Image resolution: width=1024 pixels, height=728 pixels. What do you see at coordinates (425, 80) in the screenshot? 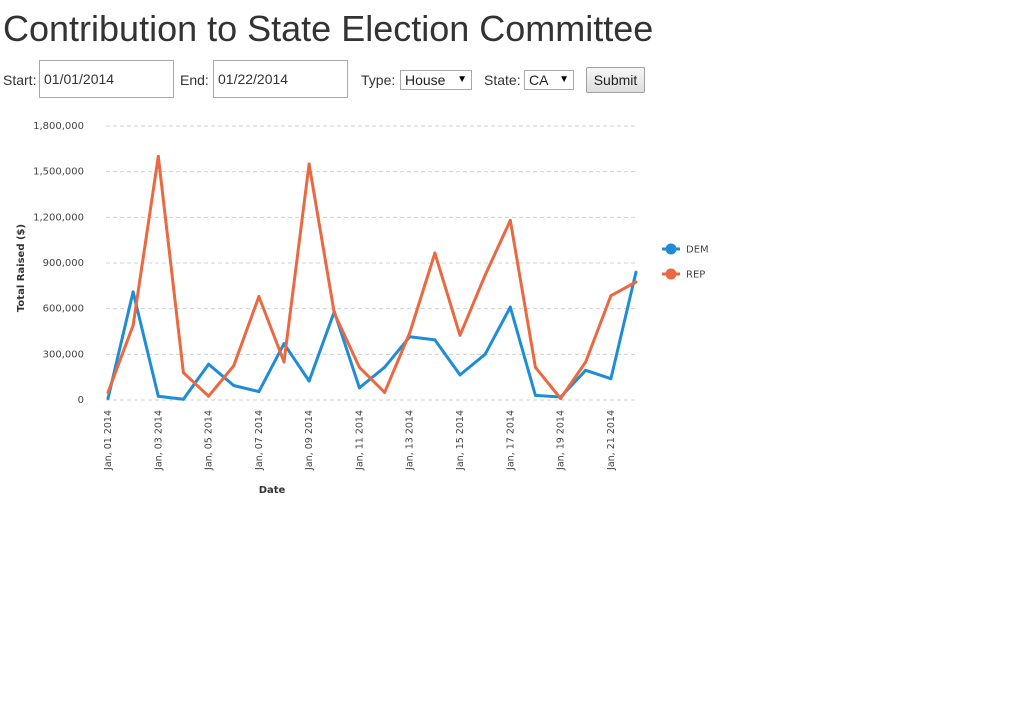
I see `type-select-value: House` at bounding box center [425, 80].